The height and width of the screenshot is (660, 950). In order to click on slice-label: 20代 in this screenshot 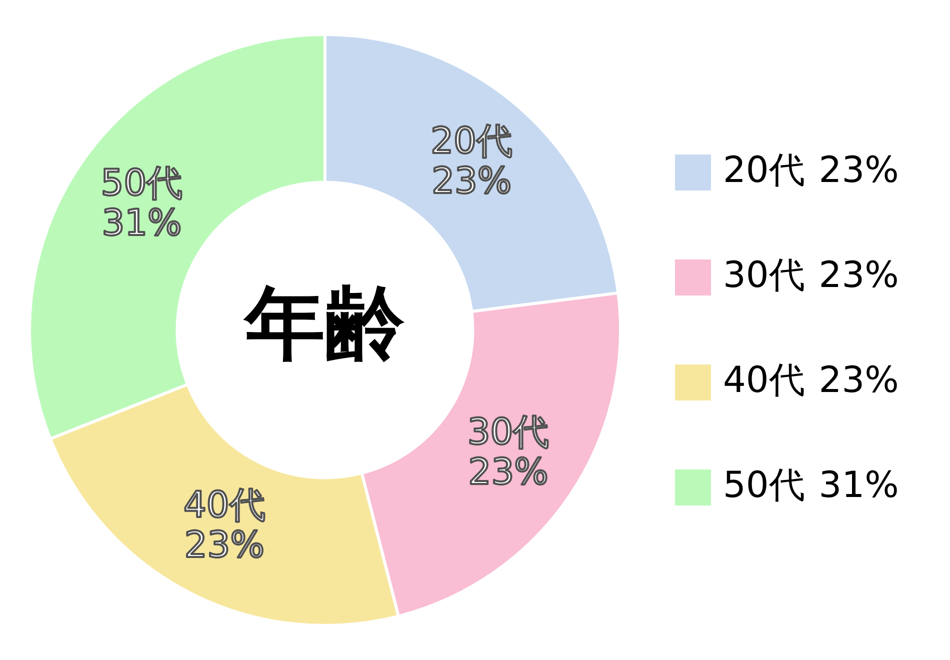, I will do `click(471, 141)`.